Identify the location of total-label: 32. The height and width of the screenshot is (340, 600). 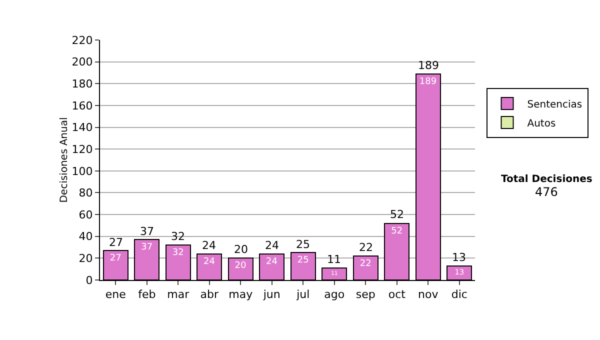
(178, 236).